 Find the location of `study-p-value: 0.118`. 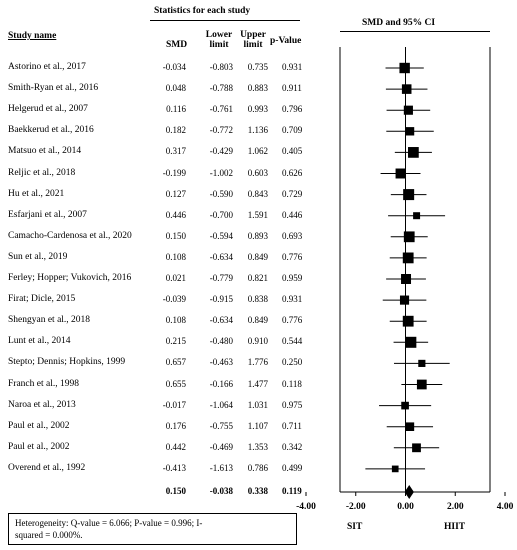

study-p-value: 0.118 is located at coordinates (292, 383).